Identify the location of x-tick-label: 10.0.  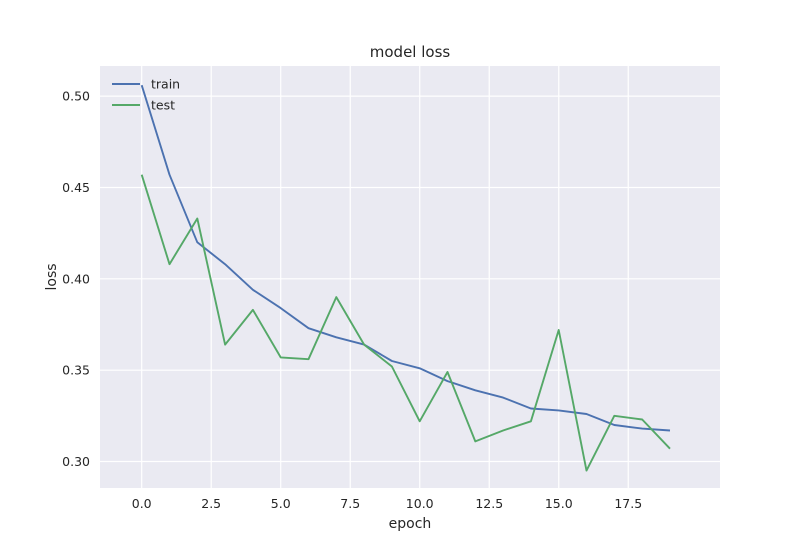
(420, 503).